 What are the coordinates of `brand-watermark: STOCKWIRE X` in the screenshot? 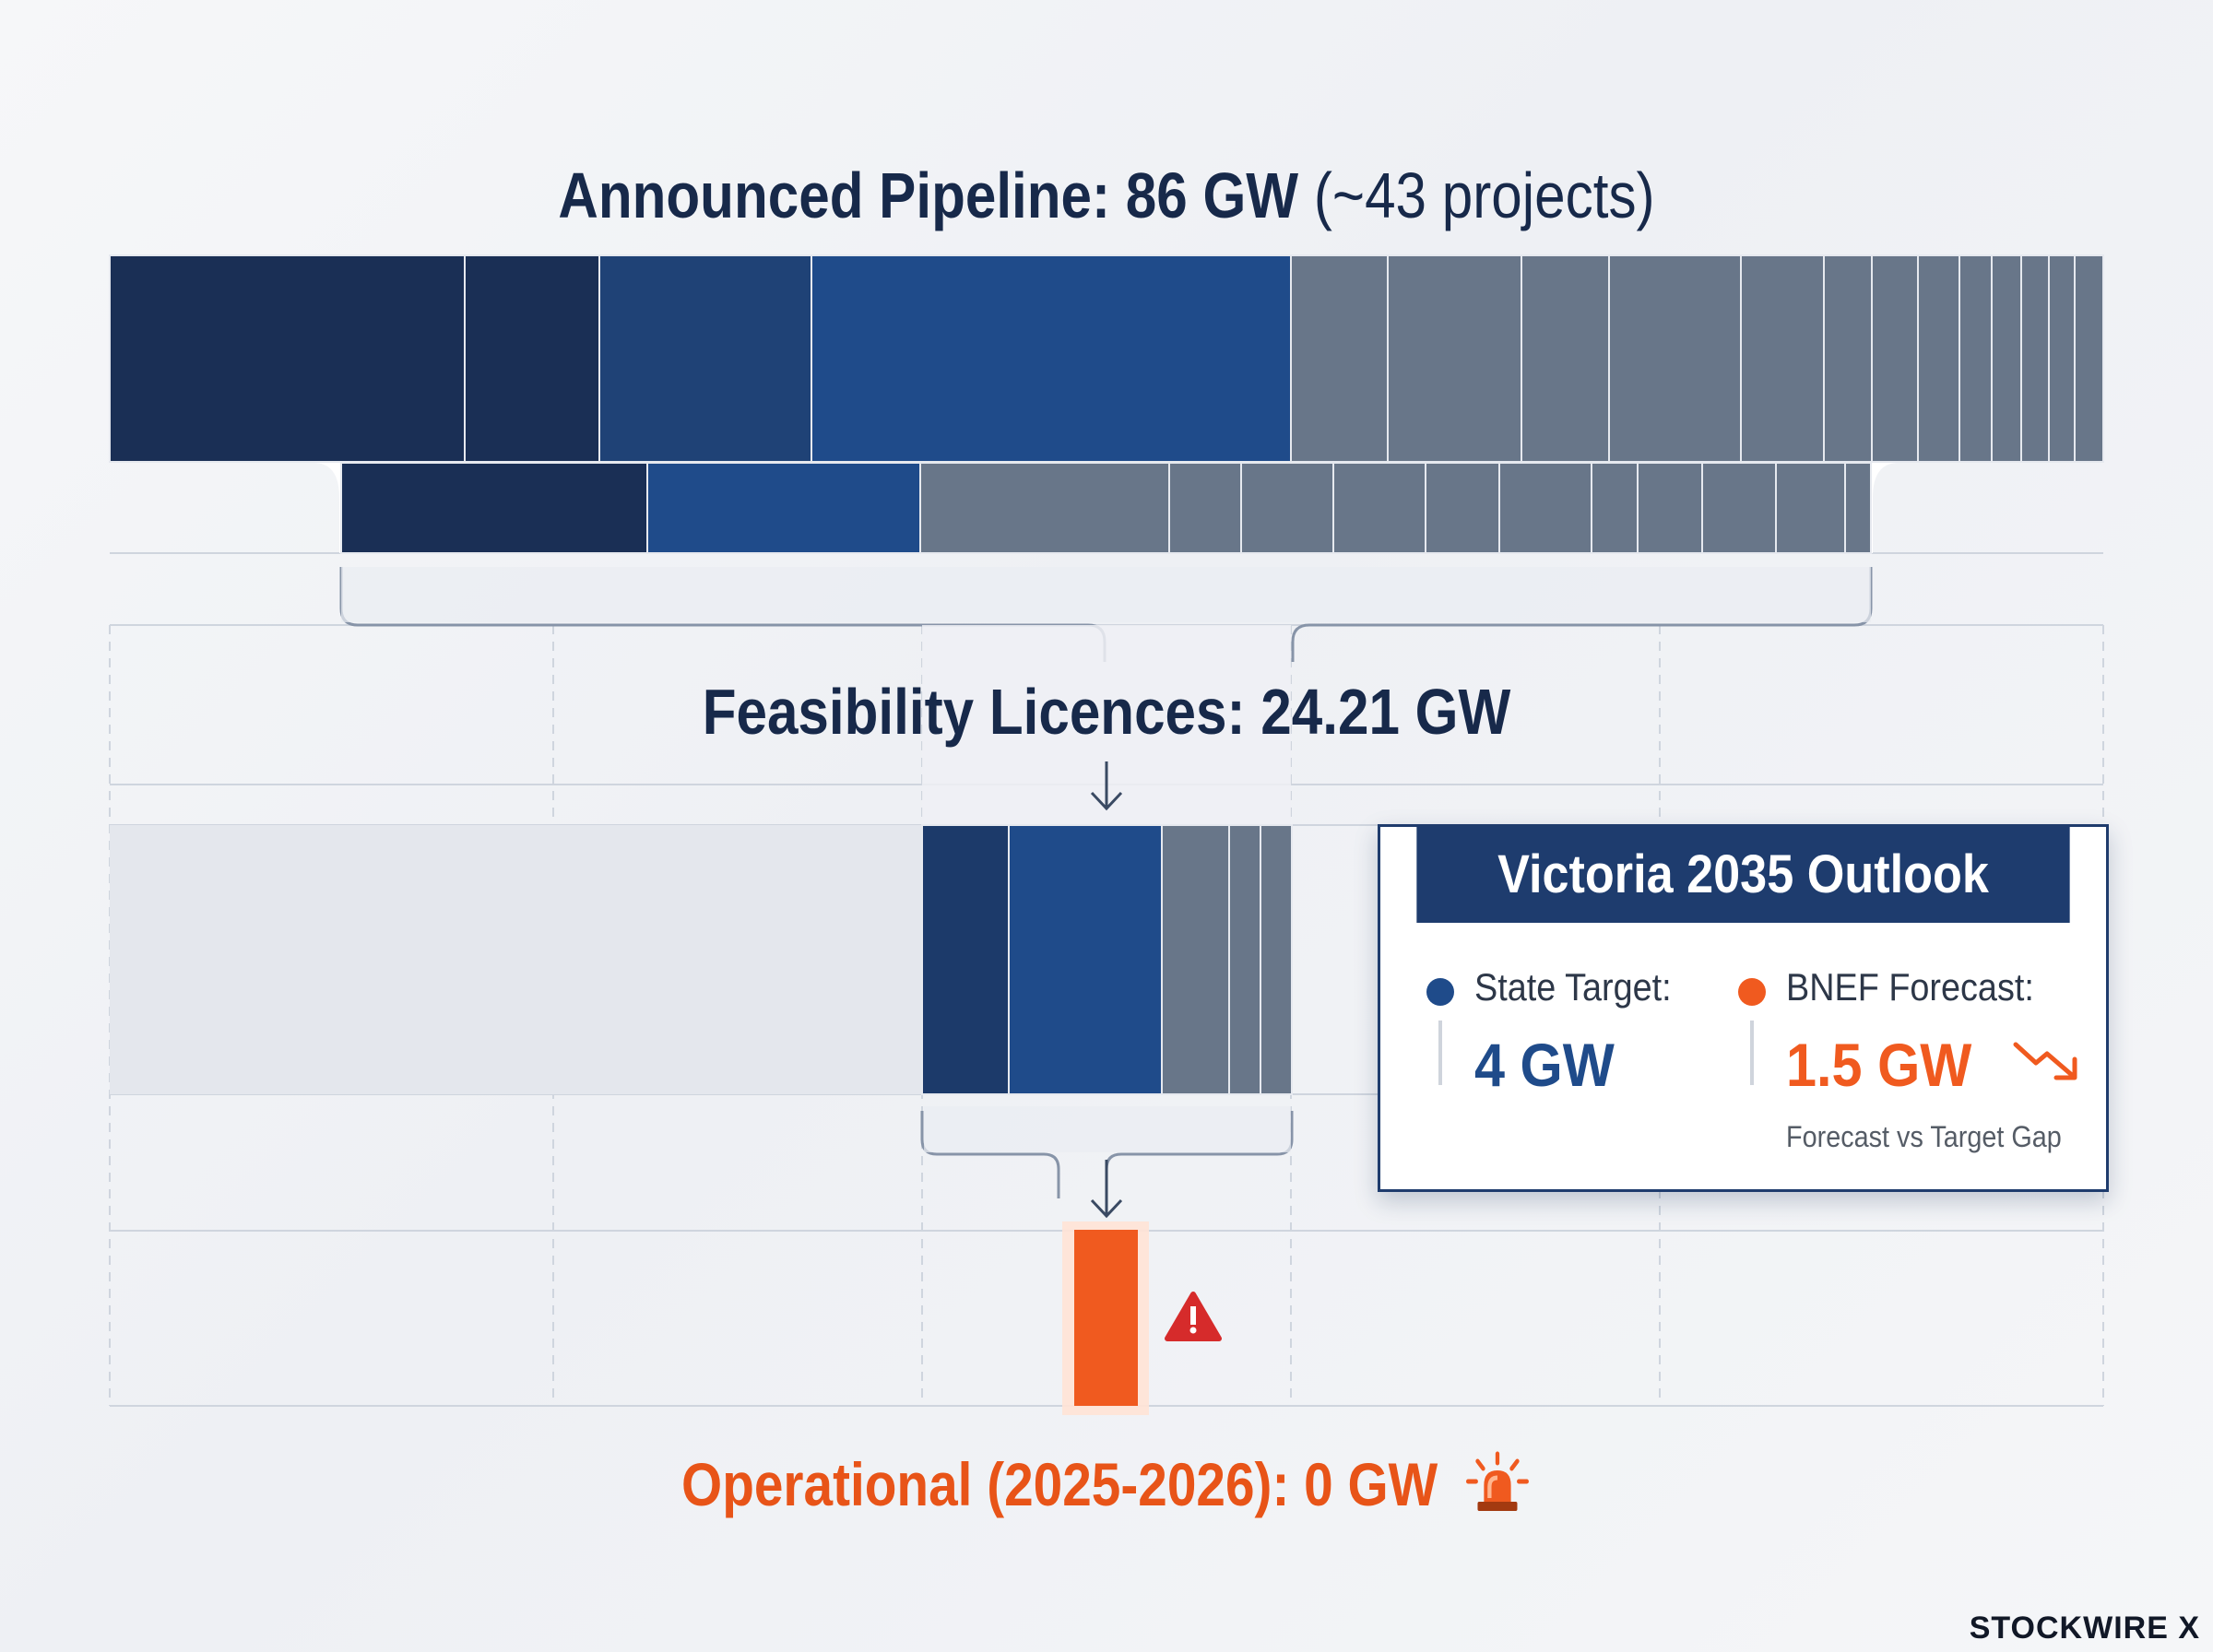 It's located at (2084, 1628).